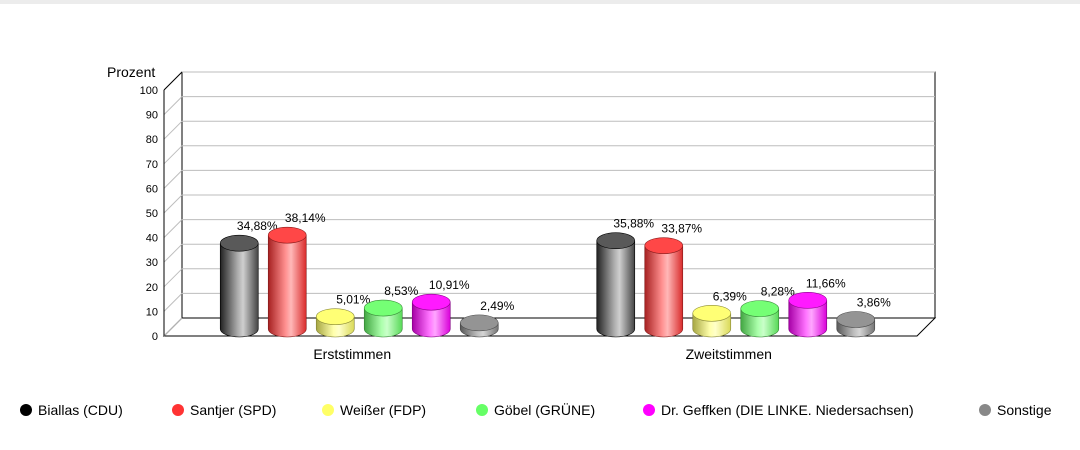 The width and height of the screenshot is (1080, 450). Describe the element at coordinates (152, 312) in the screenshot. I see `y-tick-label: 10` at that location.